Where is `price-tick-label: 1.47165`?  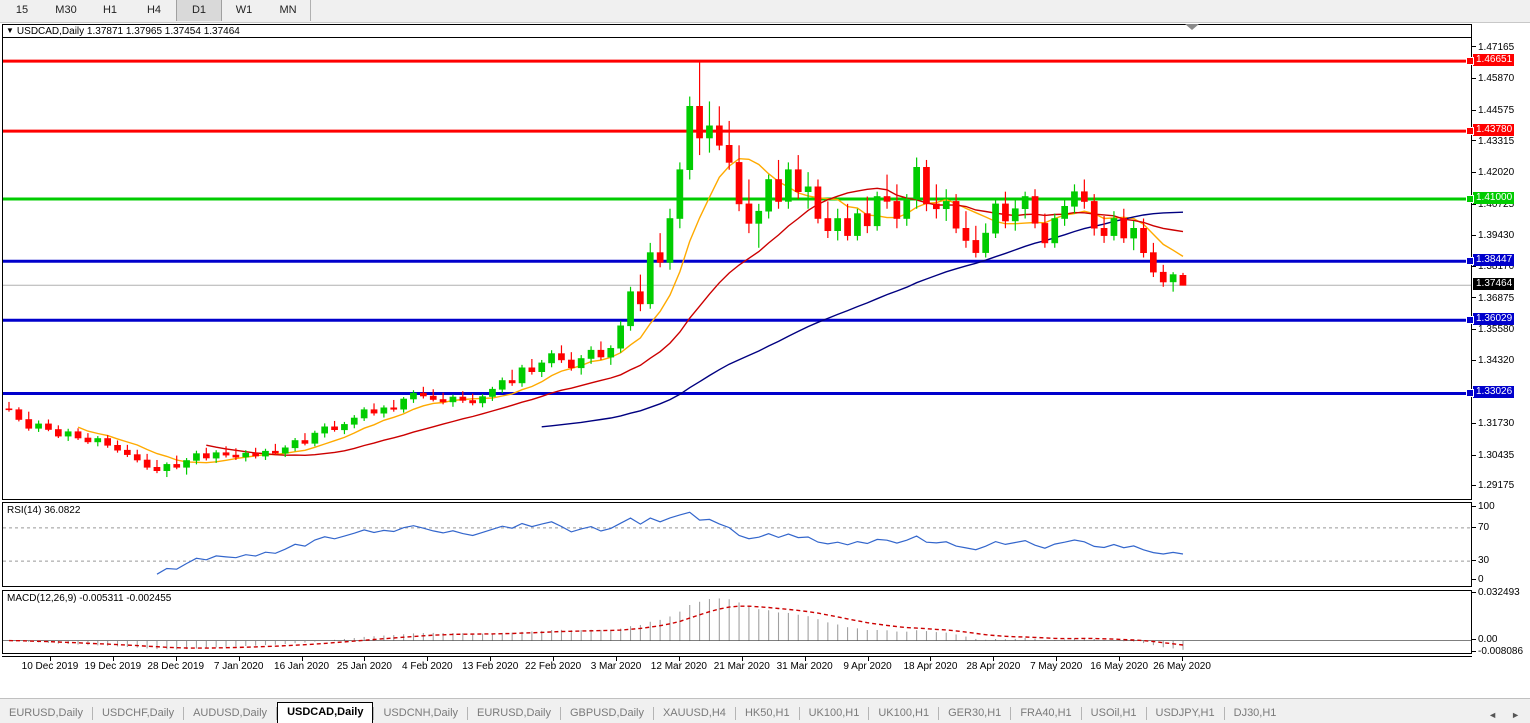 price-tick-label: 1.47165 is located at coordinates (1496, 47).